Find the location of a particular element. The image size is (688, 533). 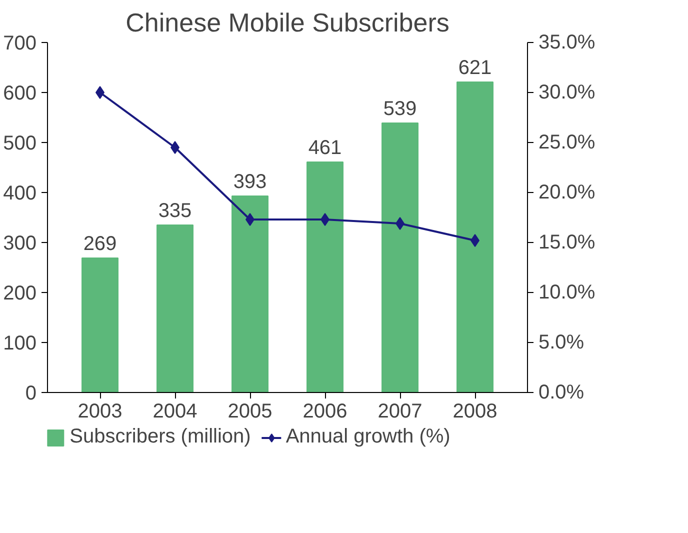

y2-tick-label: 25.0% is located at coordinates (567, 143).